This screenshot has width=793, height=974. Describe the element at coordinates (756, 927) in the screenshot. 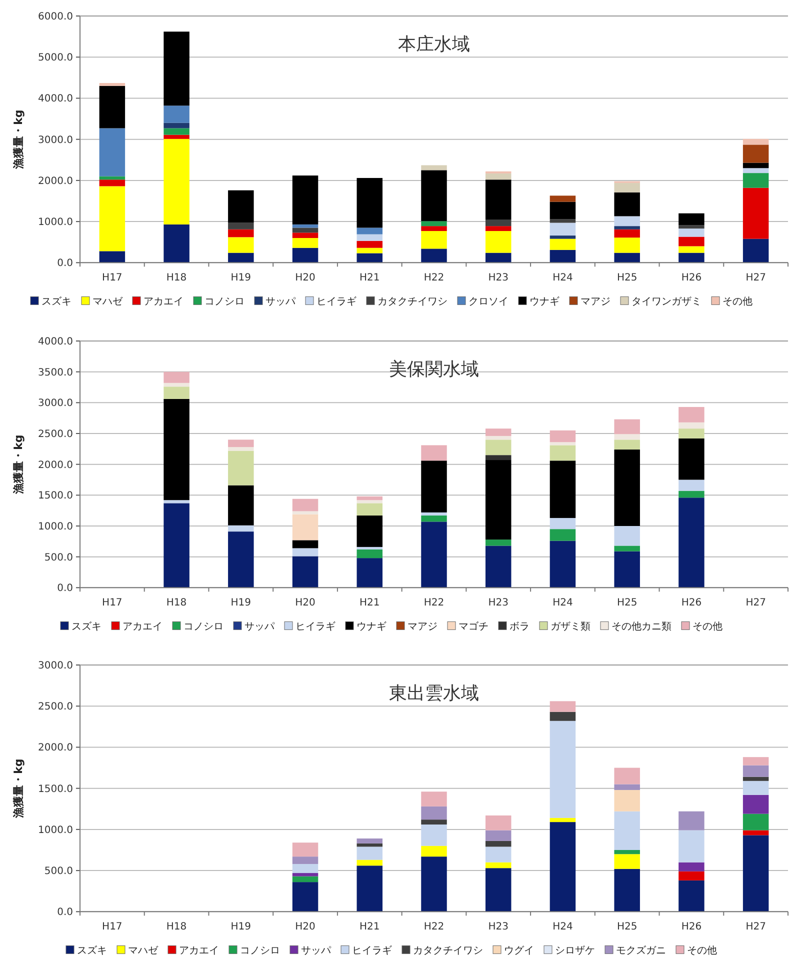

I see `x-tick-label: H27` at that location.